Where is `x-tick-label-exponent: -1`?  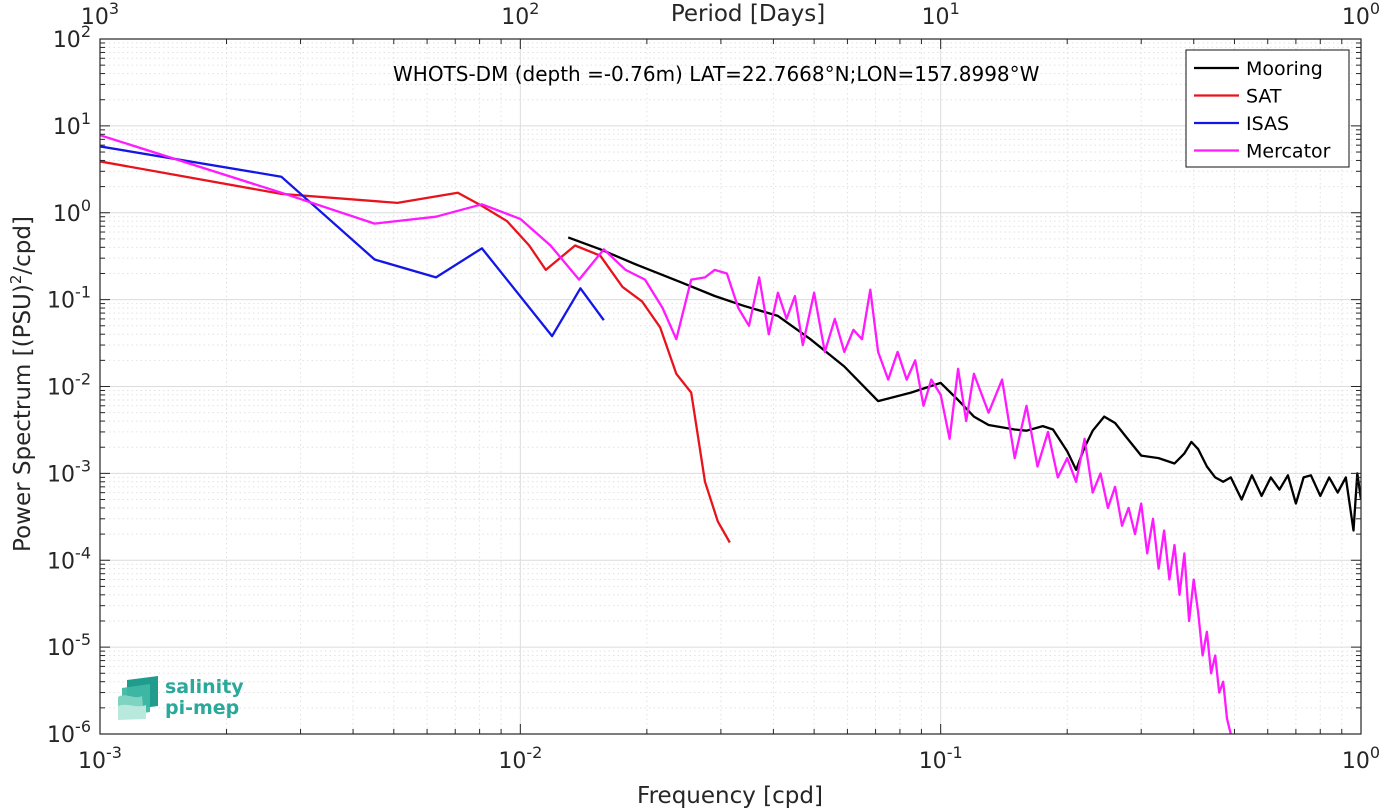 x-tick-label-exponent: -1 is located at coordinates (955, 752).